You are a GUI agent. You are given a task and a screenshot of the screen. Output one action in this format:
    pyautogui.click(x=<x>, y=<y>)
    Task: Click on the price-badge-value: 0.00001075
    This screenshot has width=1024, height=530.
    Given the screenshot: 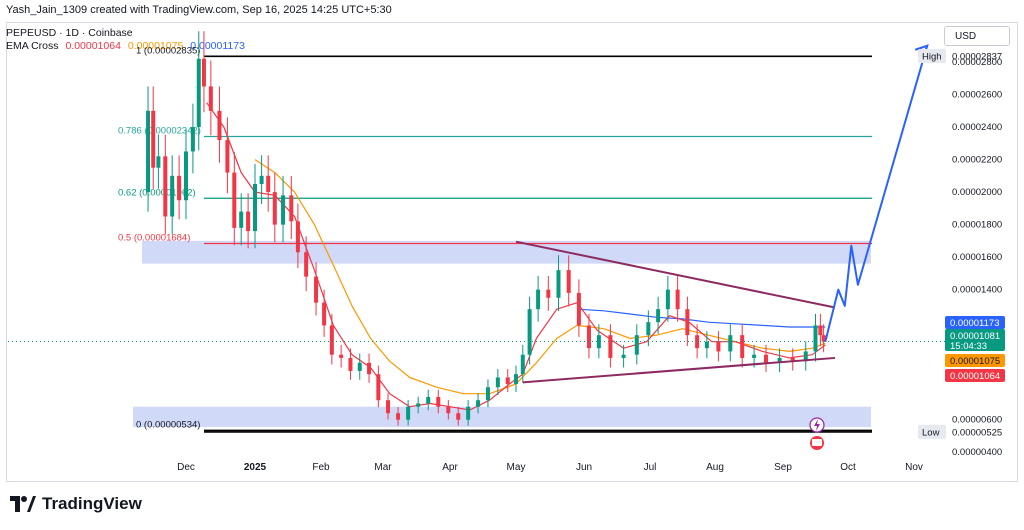 What is the action you would take?
    pyautogui.click(x=975, y=361)
    